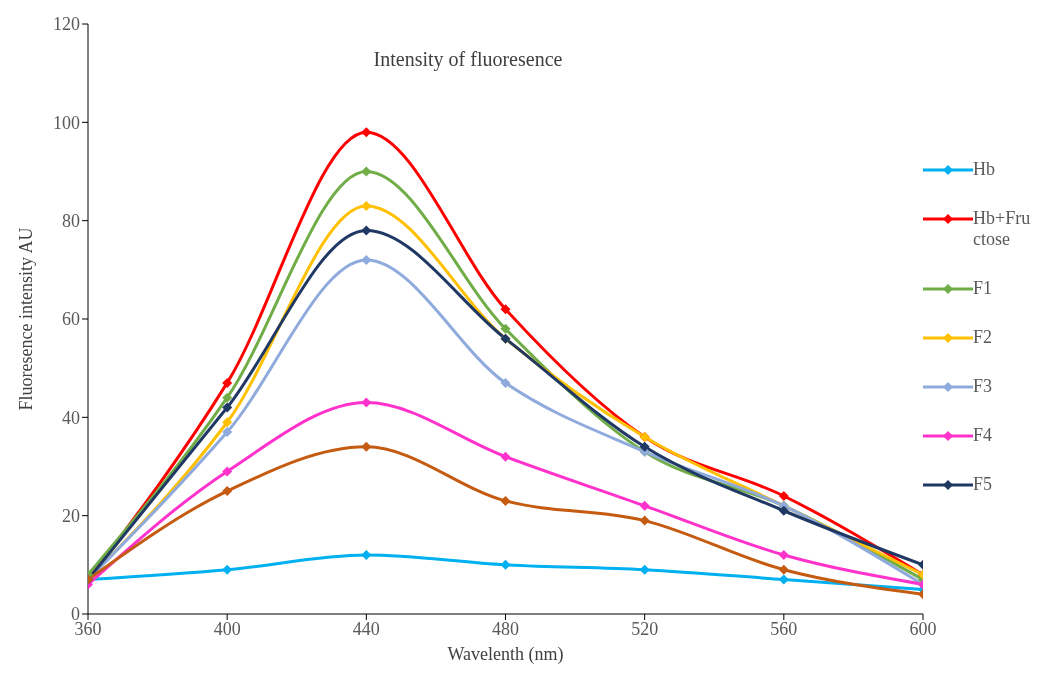 Image resolution: width=1049 pixels, height=682 pixels. What do you see at coordinates (784, 628) in the screenshot?
I see `x-tick-label: 560` at bounding box center [784, 628].